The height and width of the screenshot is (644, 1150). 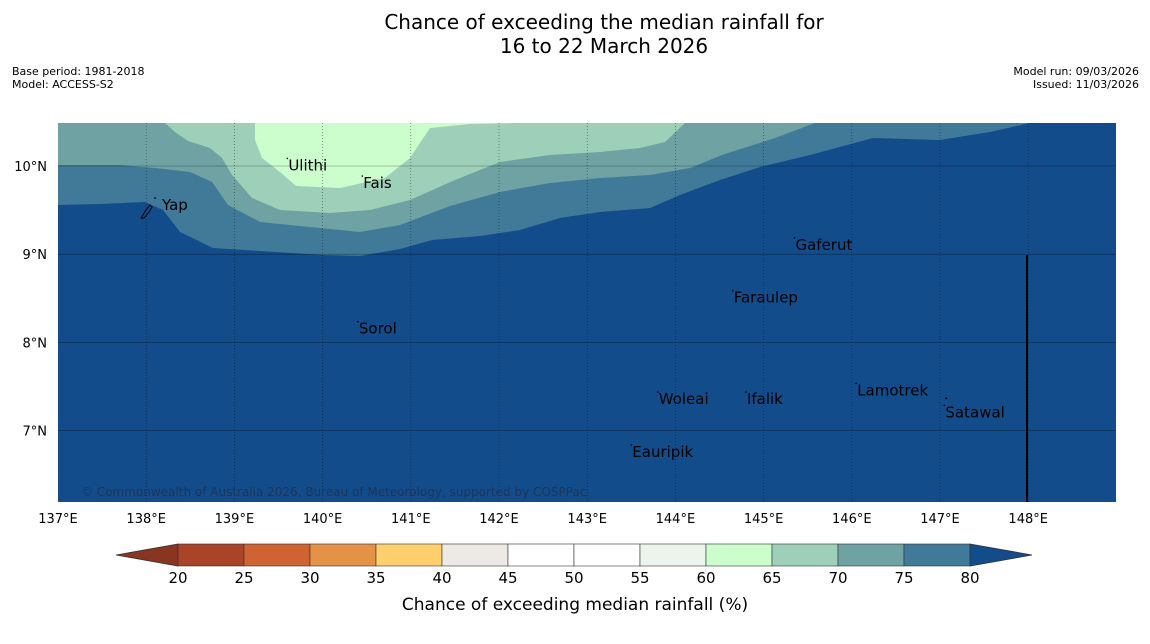 I want to click on place-label: Woleai, so click(x=684, y=399).